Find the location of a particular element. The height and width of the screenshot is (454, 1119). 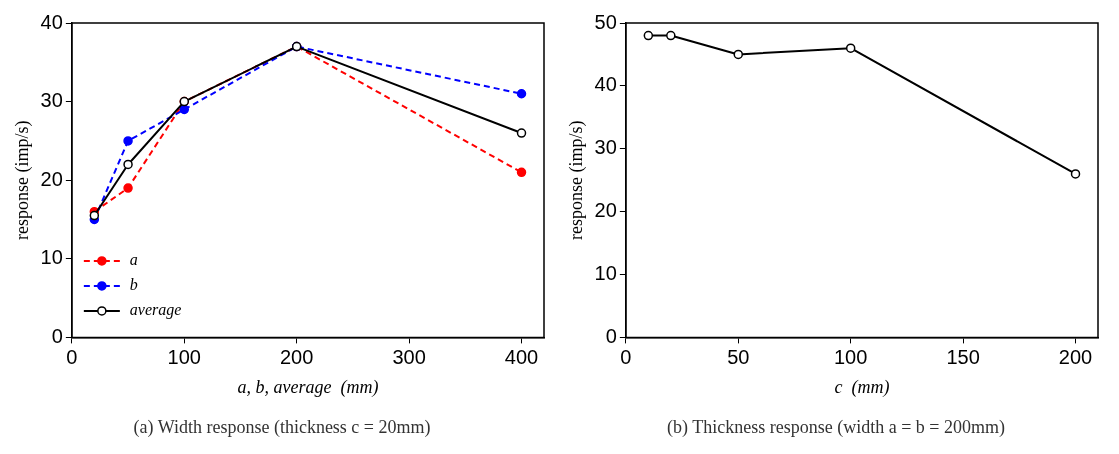

y-tick-label: 50 is located at coordinates (605, 21).